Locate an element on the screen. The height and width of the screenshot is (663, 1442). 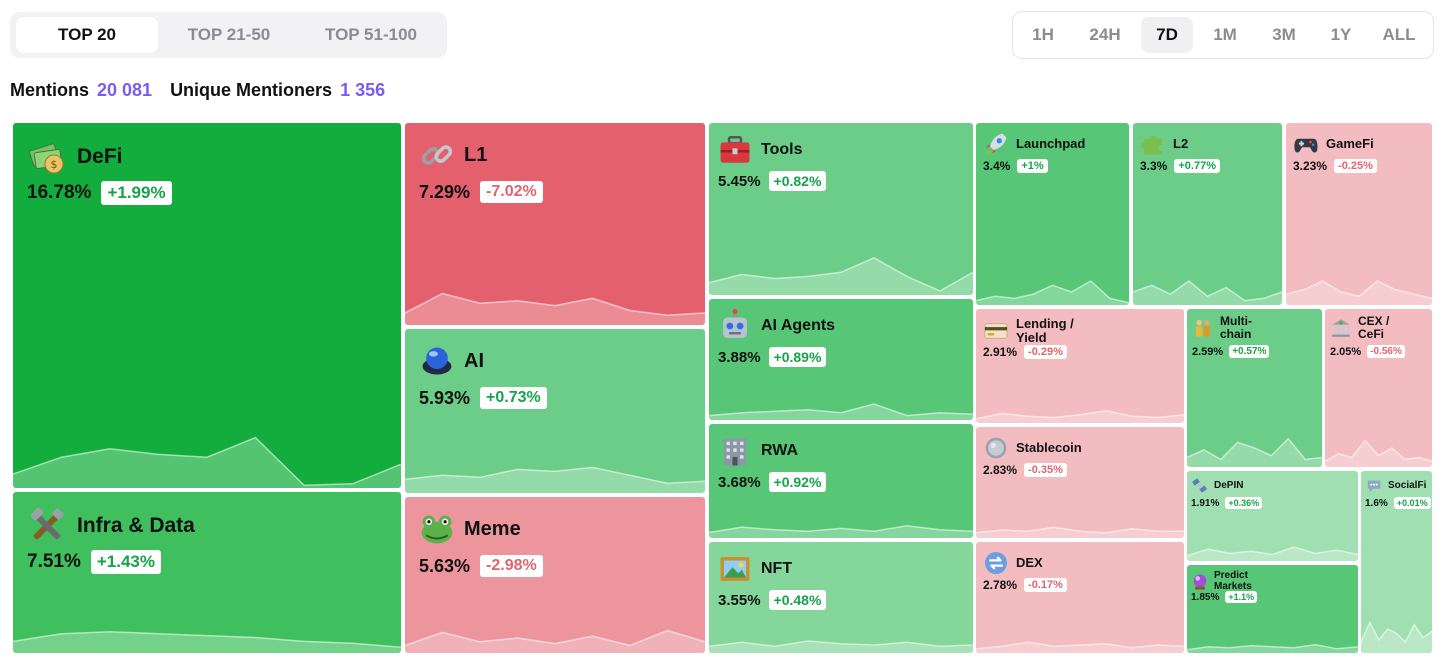
range-1y-button: 1Y is located at coordinates (1341, 34).